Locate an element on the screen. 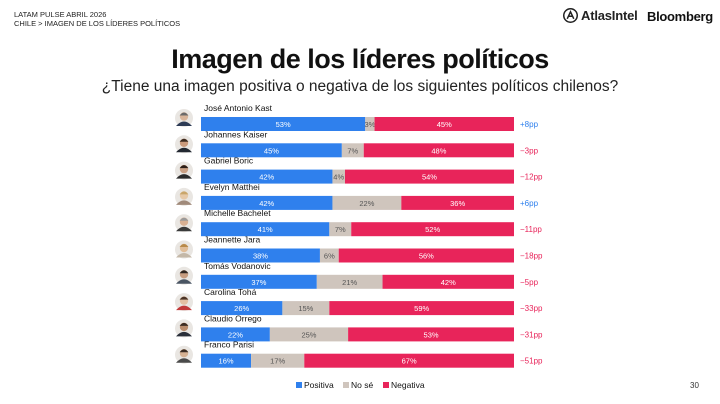 The image size is (720, 404). data-label-neutral: 15% is located at coordinates (305, 308).